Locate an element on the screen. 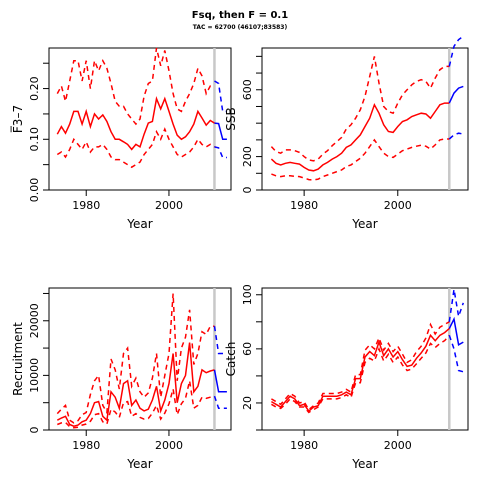  y-axis-label: Catch is located at coordinates (231, 359).